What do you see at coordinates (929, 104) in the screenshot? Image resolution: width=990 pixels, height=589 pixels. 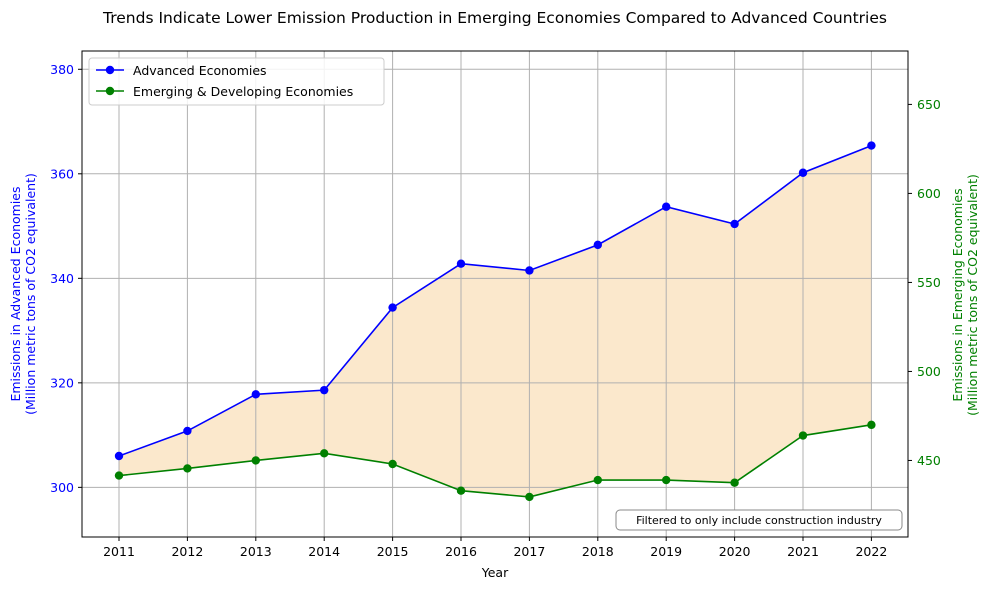 I see `y-right-tick-label: 650` at bounding box center [929, 104].